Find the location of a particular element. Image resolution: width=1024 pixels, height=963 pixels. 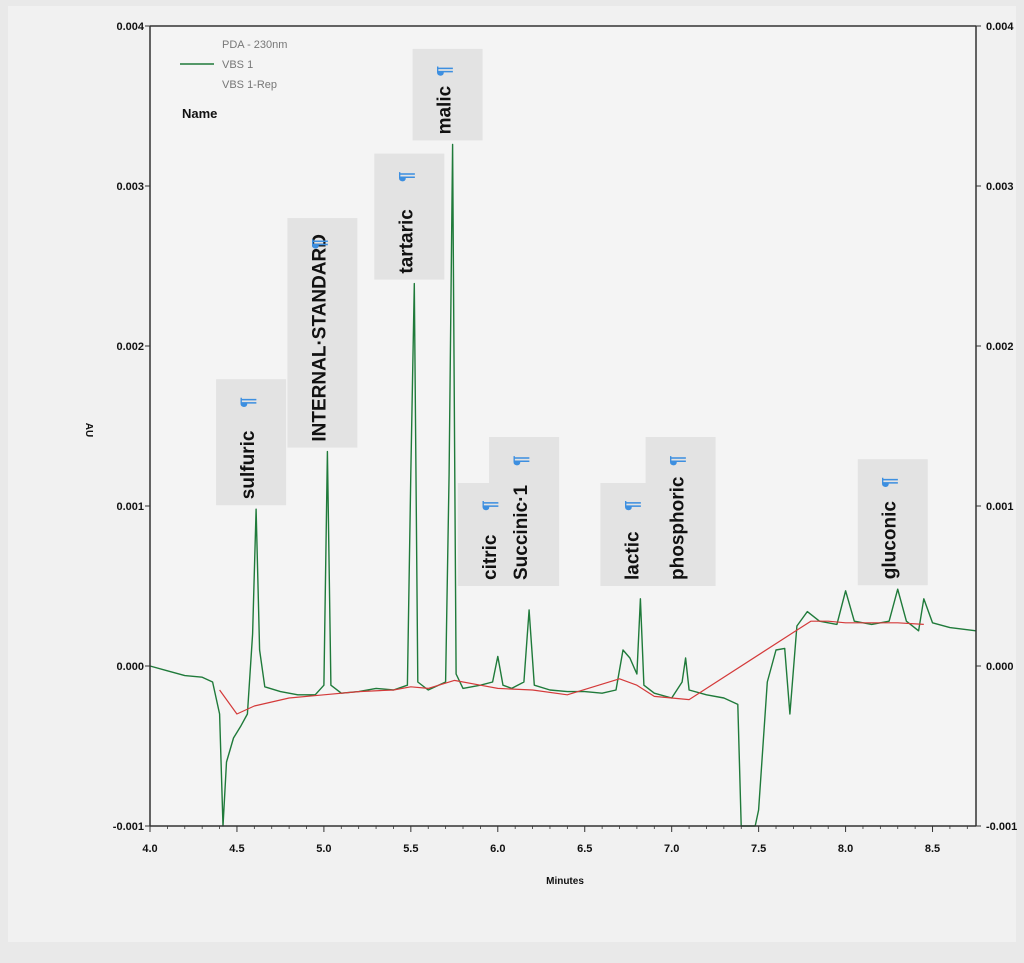

legend-header: PDA - 230nm is located at coordinates (254, 45).